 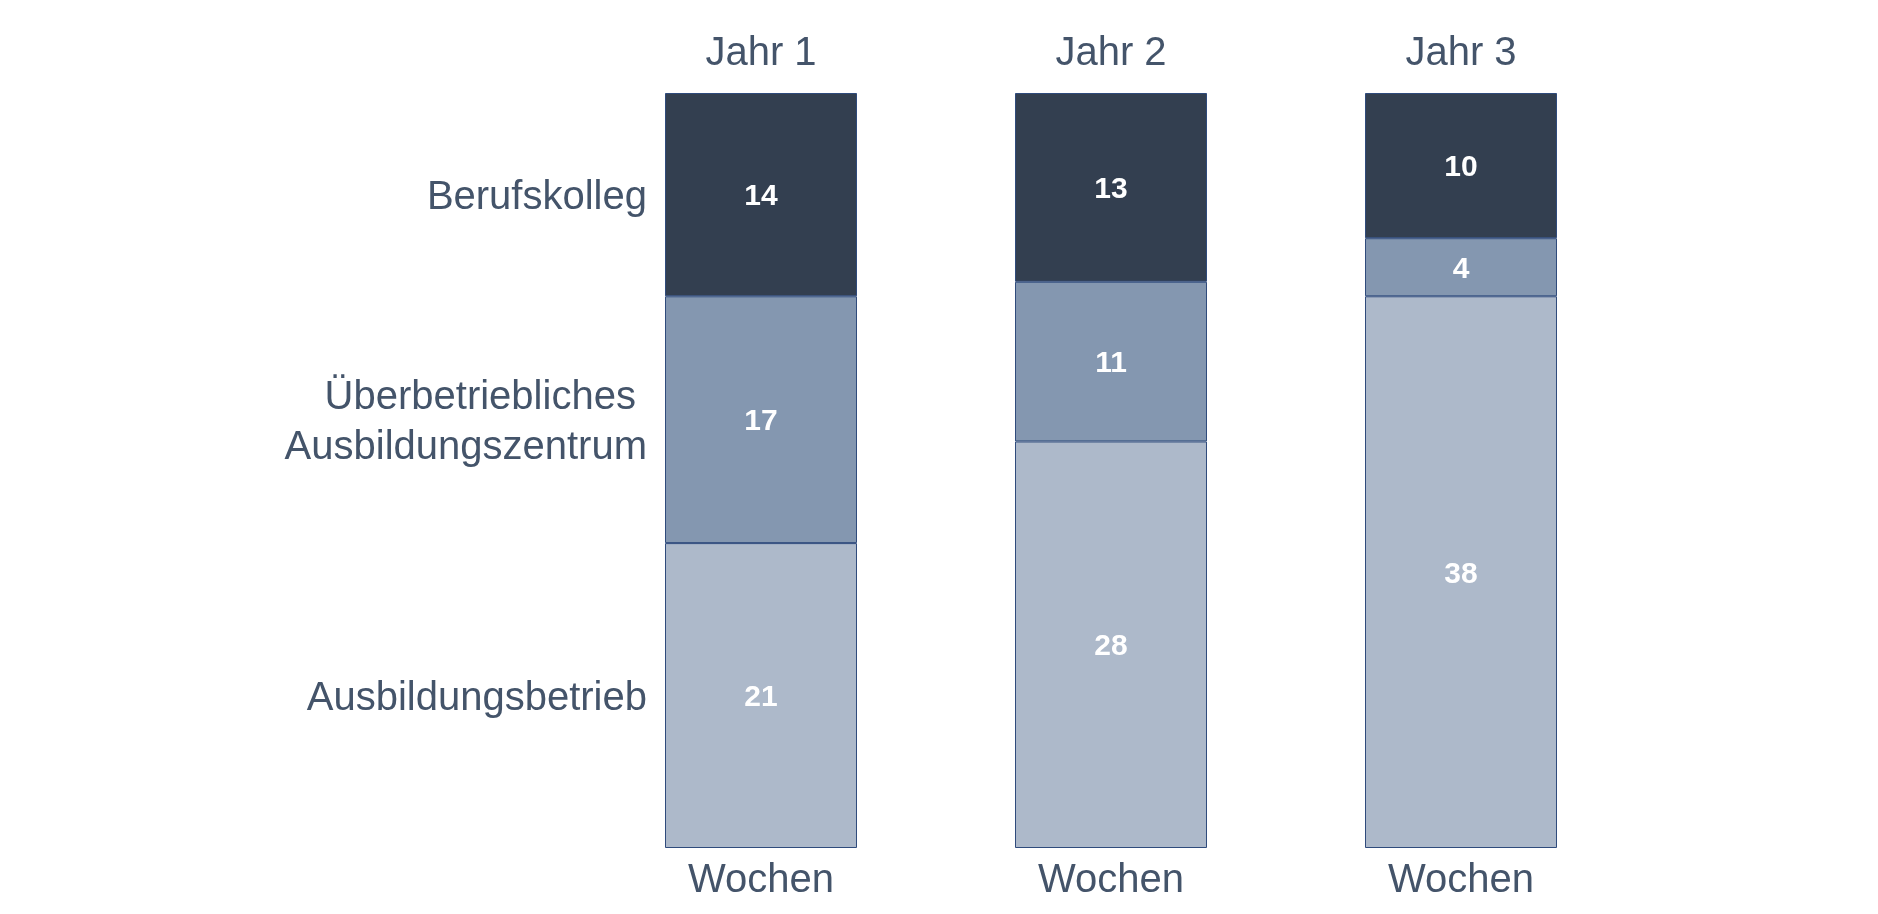 I want to click on data-label: 17, so click(x=761, y=420).